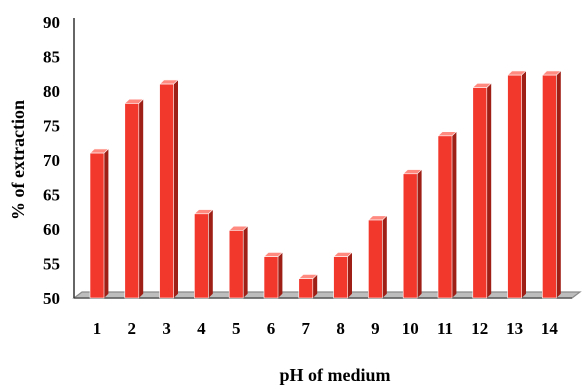 The image size is (582, 386). What do you see at coordinates (334, 375) in the screenshot?
I see `x-axis-title: pH of medium` at bounding box center [334, 375].